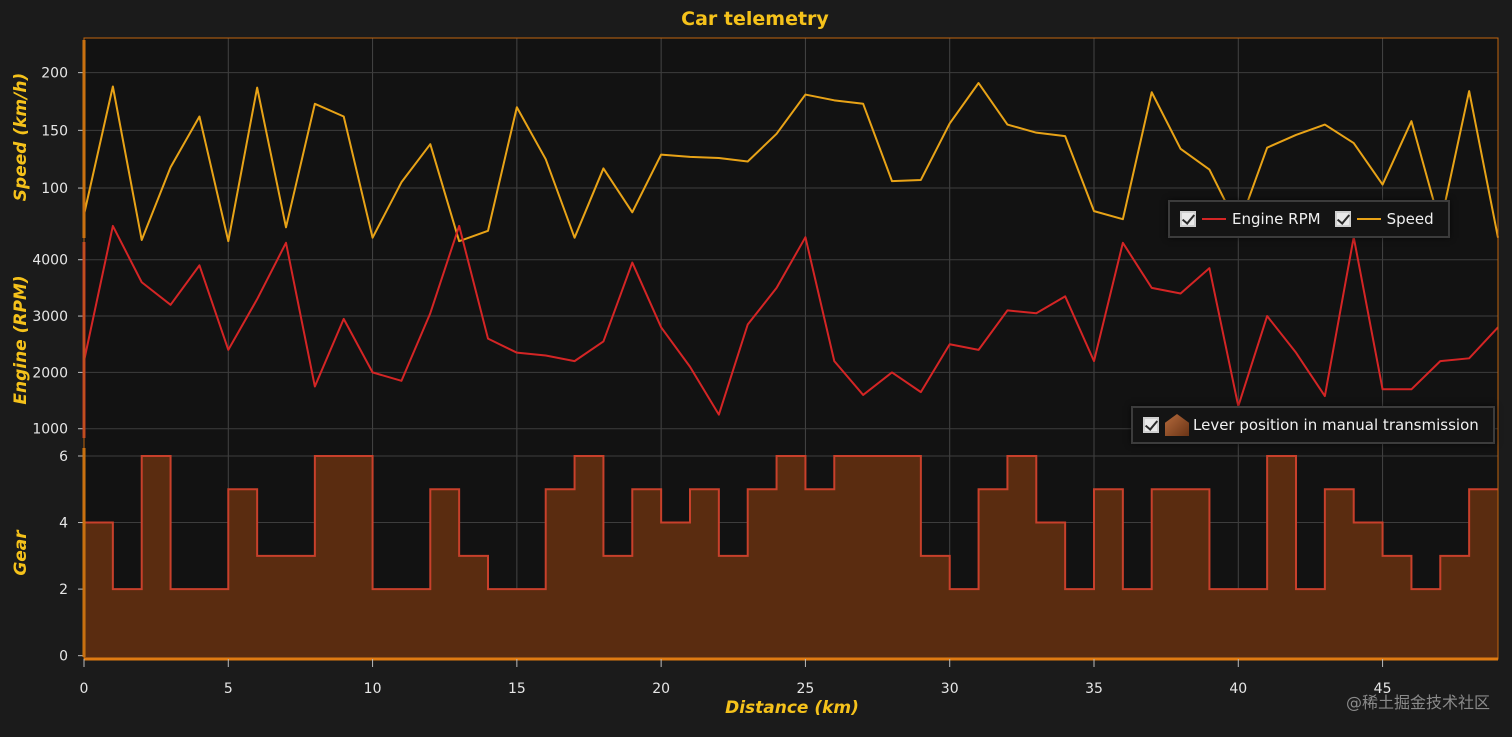 The image size is (1512, 737). What do you see at coordinates (789, 677) in the screenshot?
I see `x-axis: 0 5 10 15 20 25 30 35 40 45` at bounding box center [789, 677].